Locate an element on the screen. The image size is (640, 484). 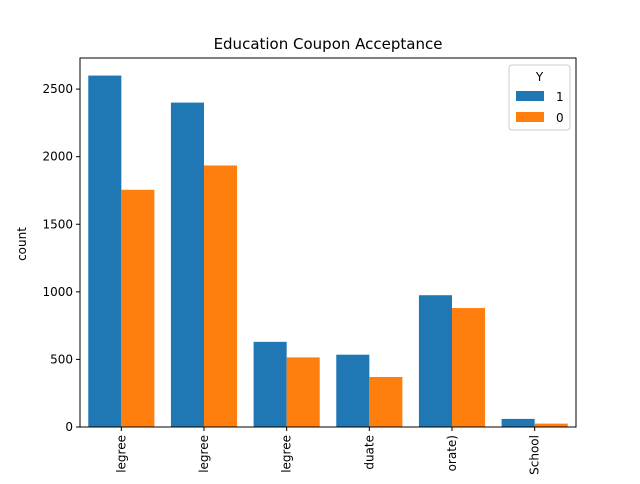
y-tick-label-0: 0 is located at coordinates (69, 427).